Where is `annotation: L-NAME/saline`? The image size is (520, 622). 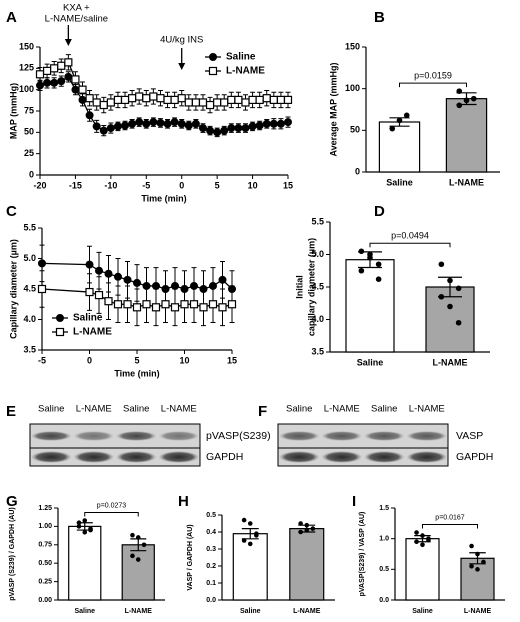 annotation: L-NAME/saline is located at coordinates (76, 19).